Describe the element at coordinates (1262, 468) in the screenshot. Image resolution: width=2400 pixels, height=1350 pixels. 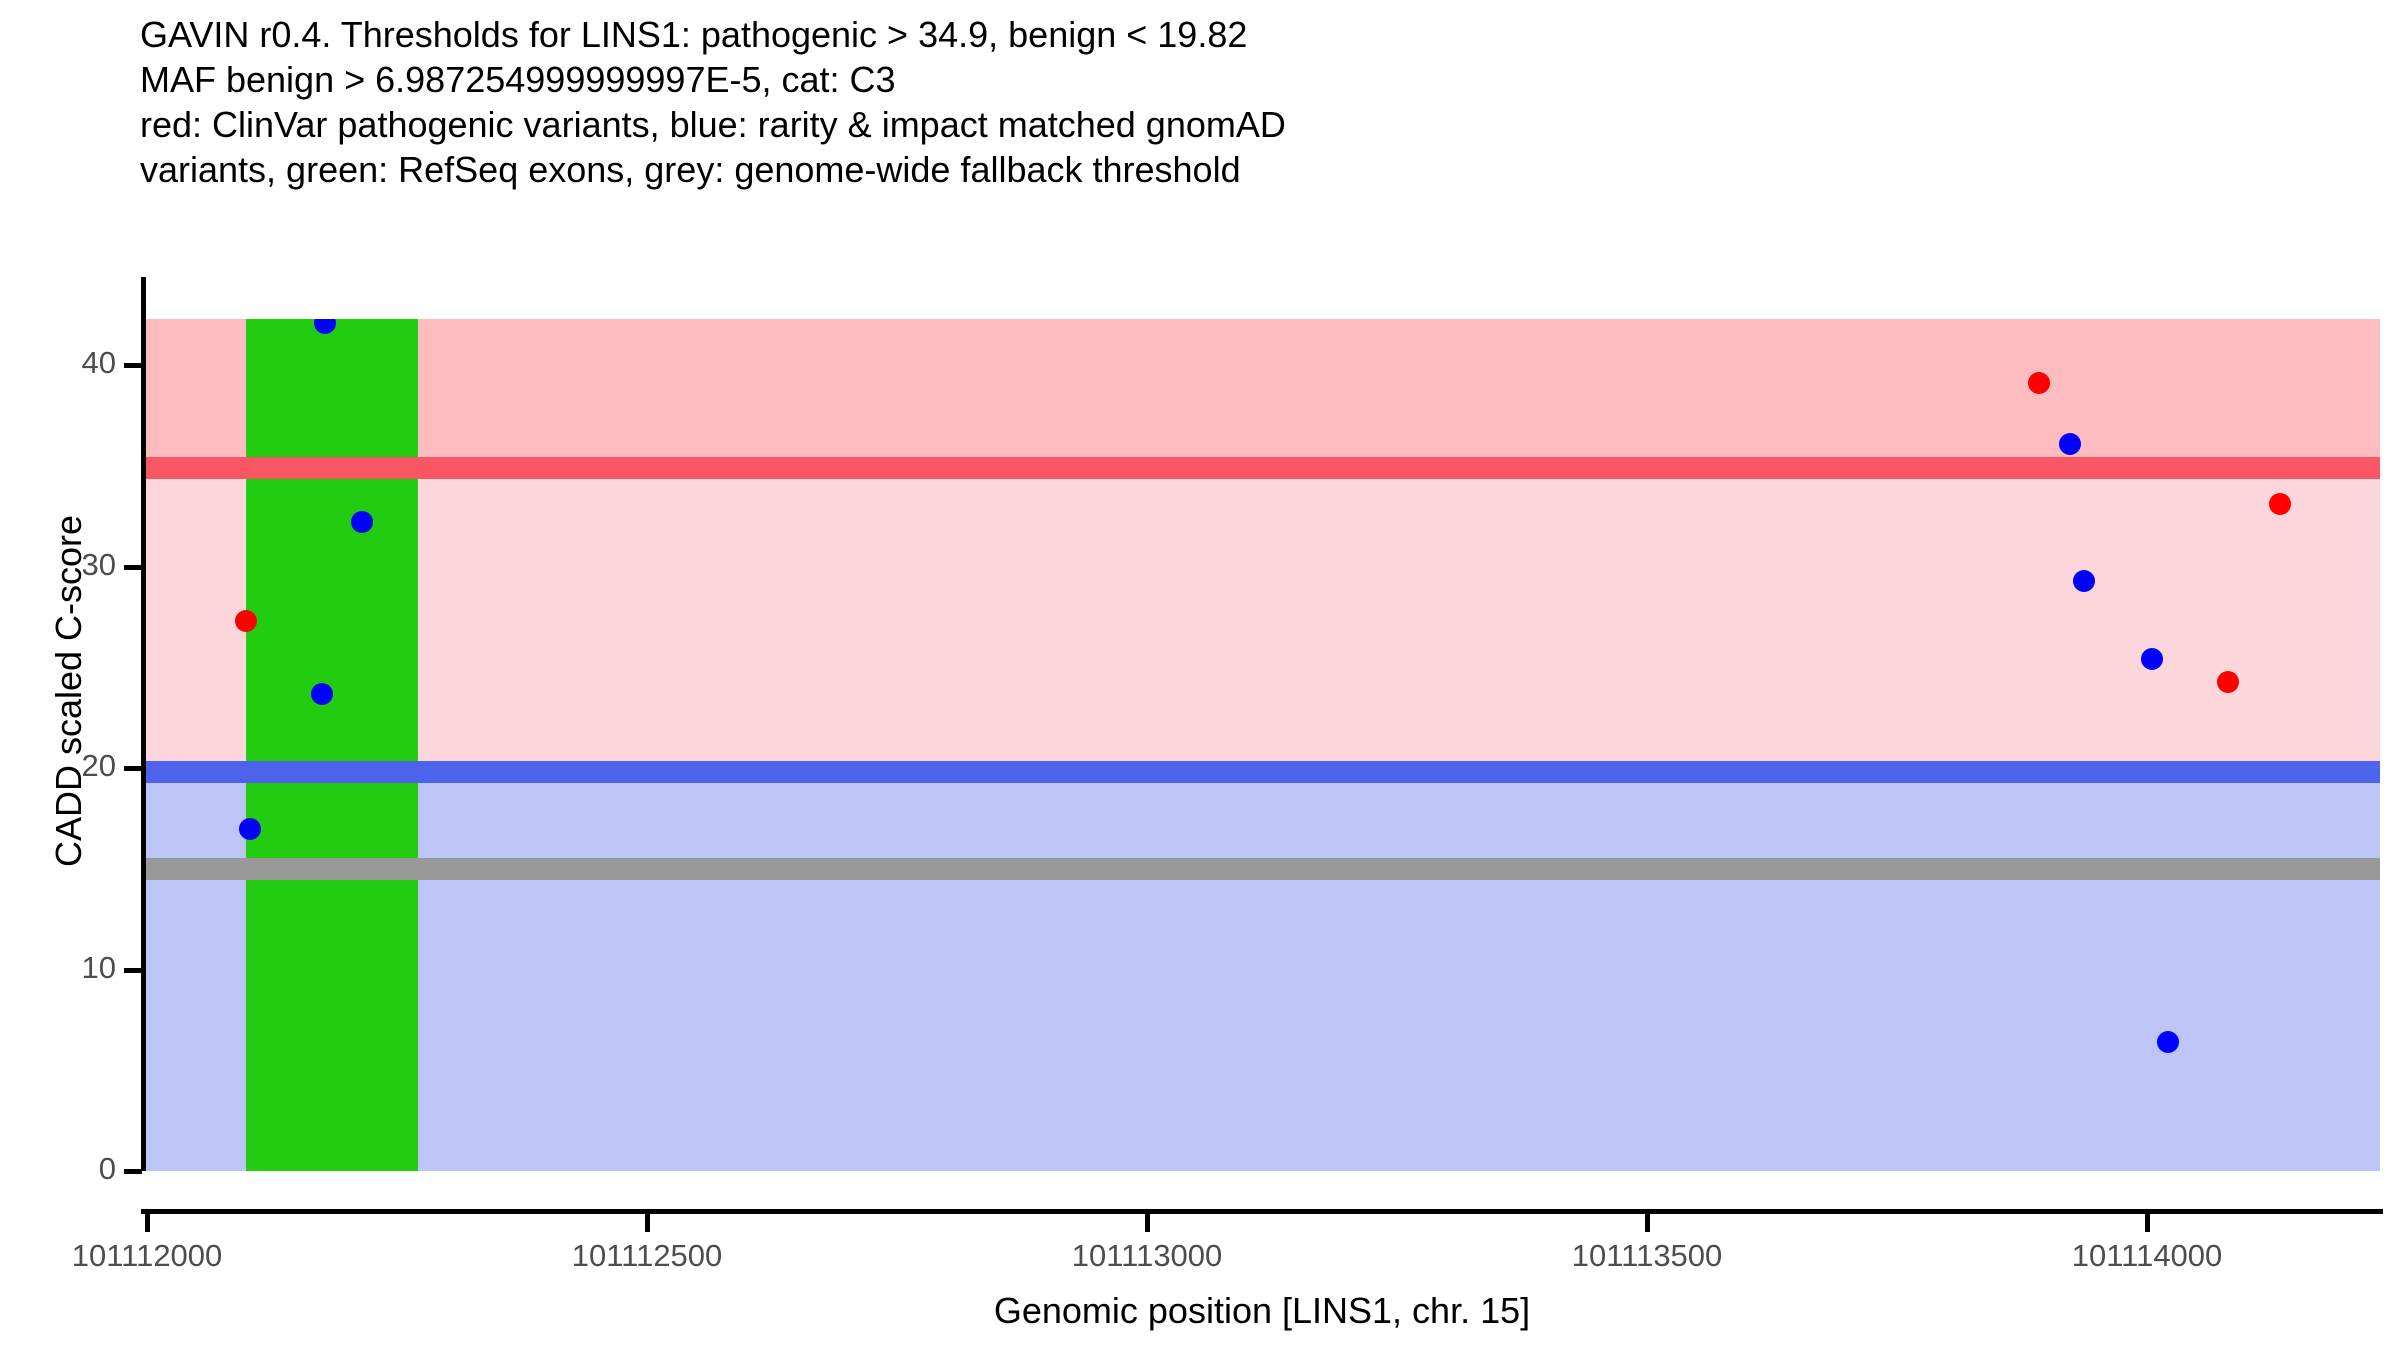
I see `threshold-line-pathogenic` at that location.